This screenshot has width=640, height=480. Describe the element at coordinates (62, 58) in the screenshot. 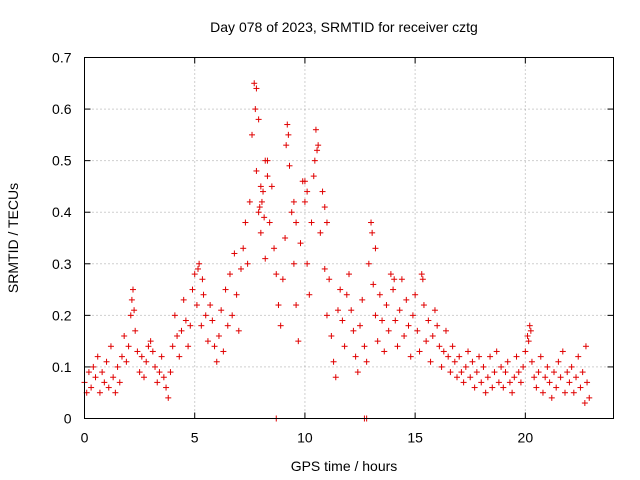

I see `y-tick-label: 0.7` at that location.